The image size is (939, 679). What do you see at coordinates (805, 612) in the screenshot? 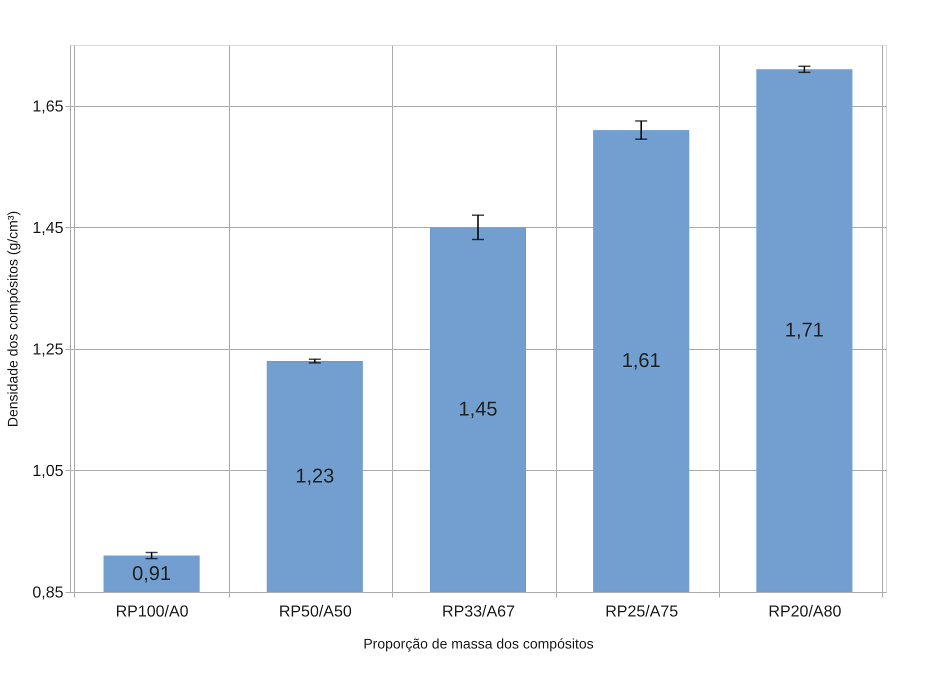
I see `x-tick-label: RP20/A80` at bounding box center [805, 612].